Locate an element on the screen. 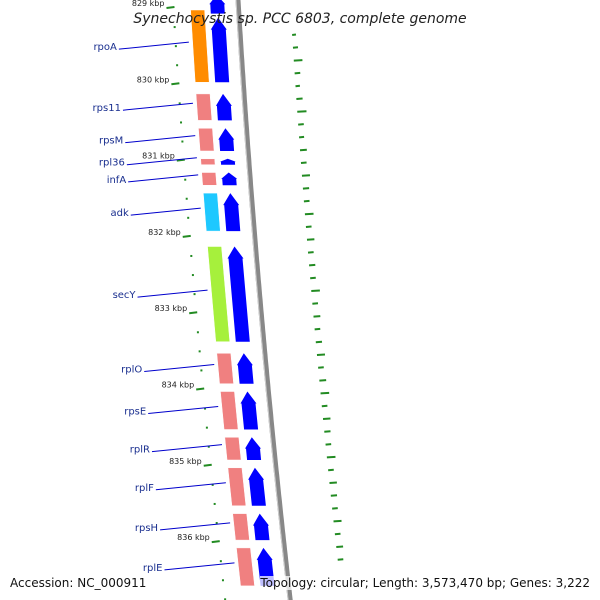 This screenshot has height=600, width=600. kbp-tick-label: 834 kbp is located at coordinates (178, 385).